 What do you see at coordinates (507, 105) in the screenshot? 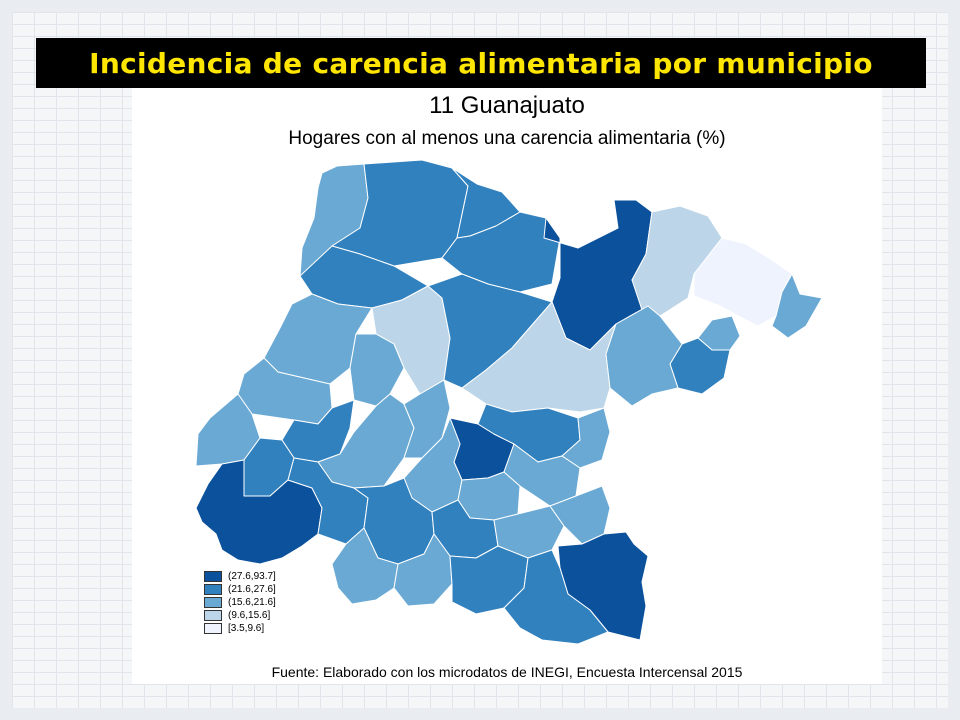
I see `map-title: 11 Guanajuato` at bounding box center [507, 105].